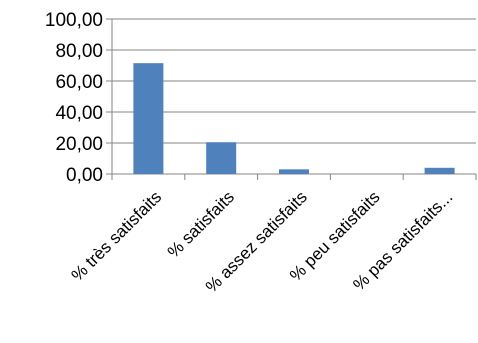  Describe the element at coordinates (79, 98) in the screenshot. I see `y-axis: 0,00 20,00 40,00 60,00 80,00 100,00` at that location.